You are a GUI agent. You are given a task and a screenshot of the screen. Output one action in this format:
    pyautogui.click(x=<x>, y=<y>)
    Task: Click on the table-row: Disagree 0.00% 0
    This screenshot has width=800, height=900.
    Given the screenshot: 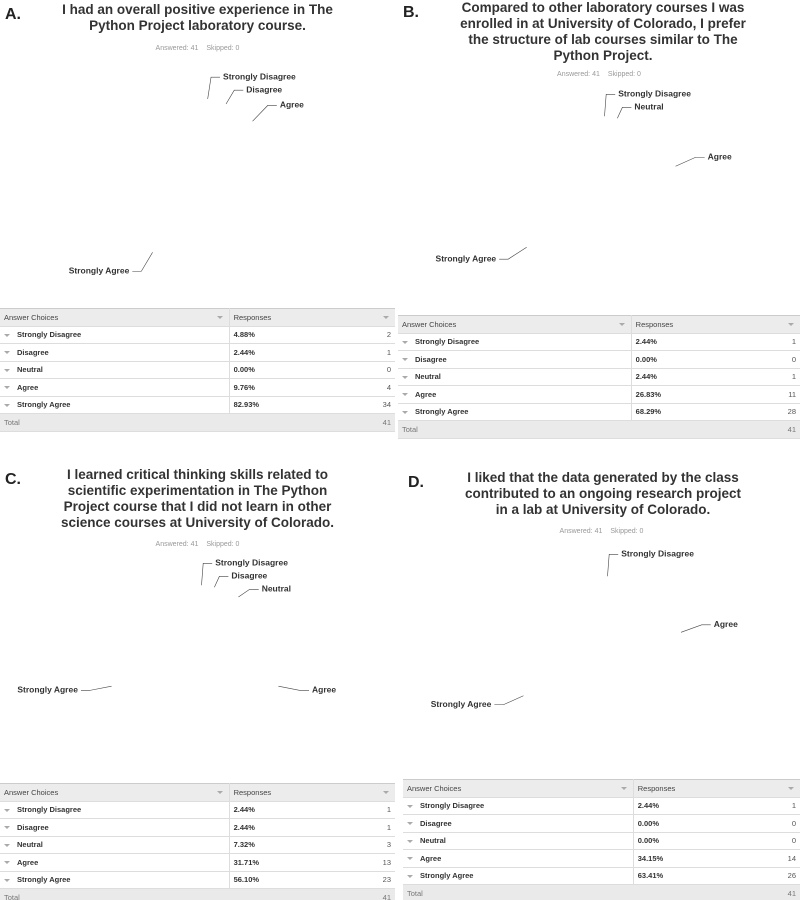 What is the action you would take?
    pyautogui.click(x=599, y=359)
    